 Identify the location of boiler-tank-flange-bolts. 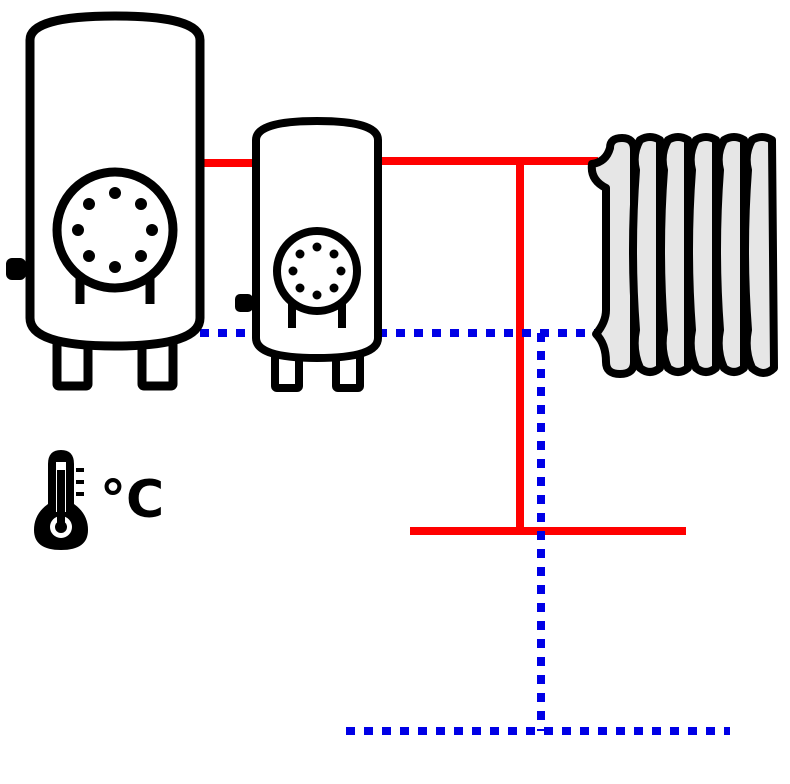
(115, 230).